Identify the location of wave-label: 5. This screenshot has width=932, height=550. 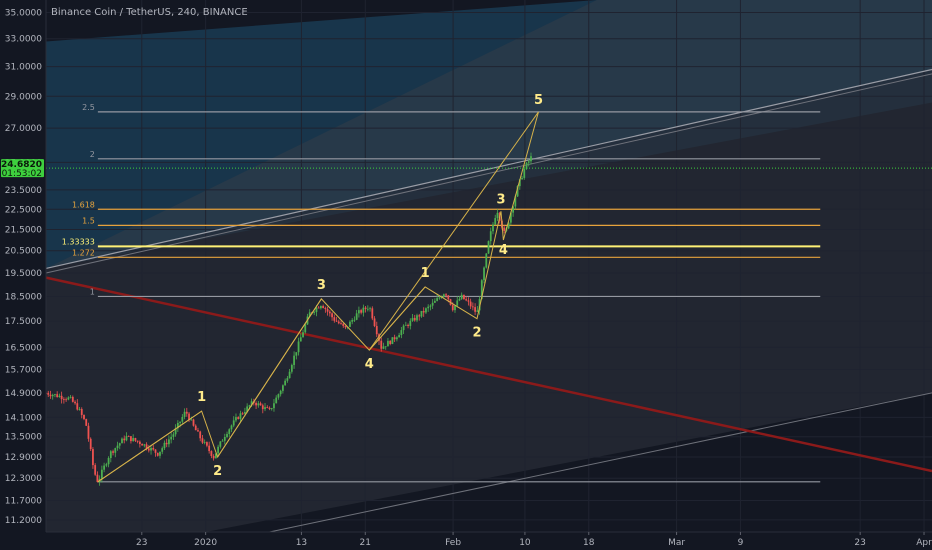
(538, 100).